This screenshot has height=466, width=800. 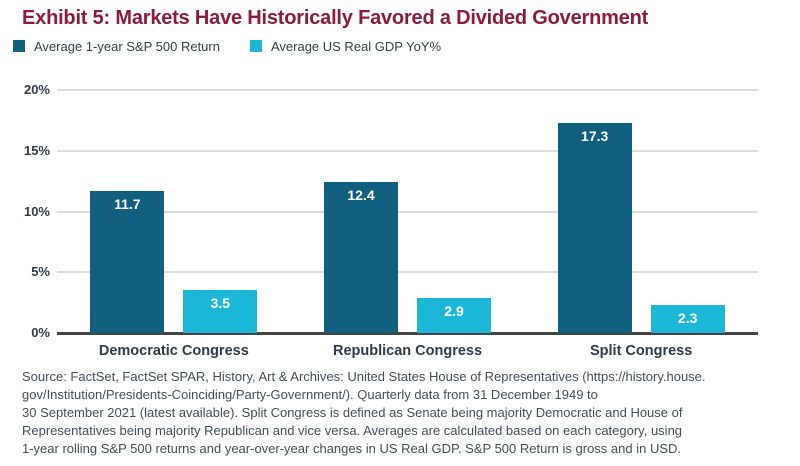 What do you see at coordinates (641, 351) in the screenshot?
I see `category-label-split-congress: Split Congress` at bounding box center [641, 351].